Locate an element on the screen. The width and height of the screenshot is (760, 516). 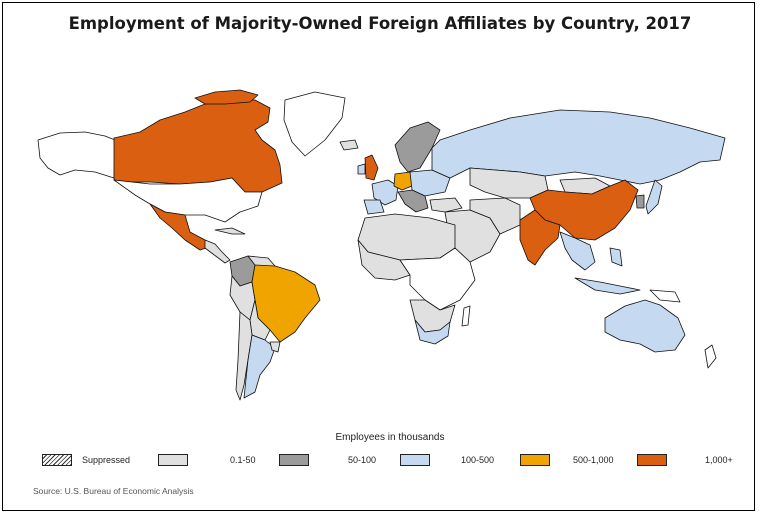
region-indonesia is located at coordinates (607, 286).